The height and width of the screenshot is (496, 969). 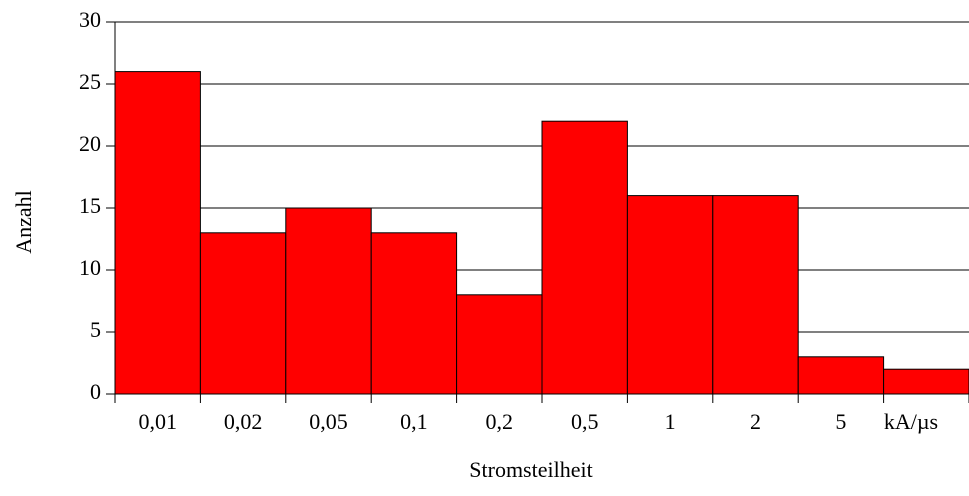 What do you see at coordinates (243, 421) in the screenshot?
I see `x-tick-label: 0,02` at bounding box center [243, 421].